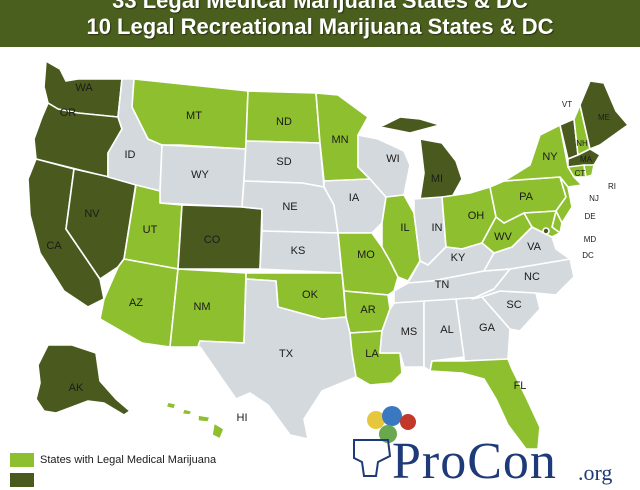 This screenshot has width=640, height=490. What do you see at coordinates (368, 264) in the screenshot?
I see `state-mo` at bounding box center [368, 264].